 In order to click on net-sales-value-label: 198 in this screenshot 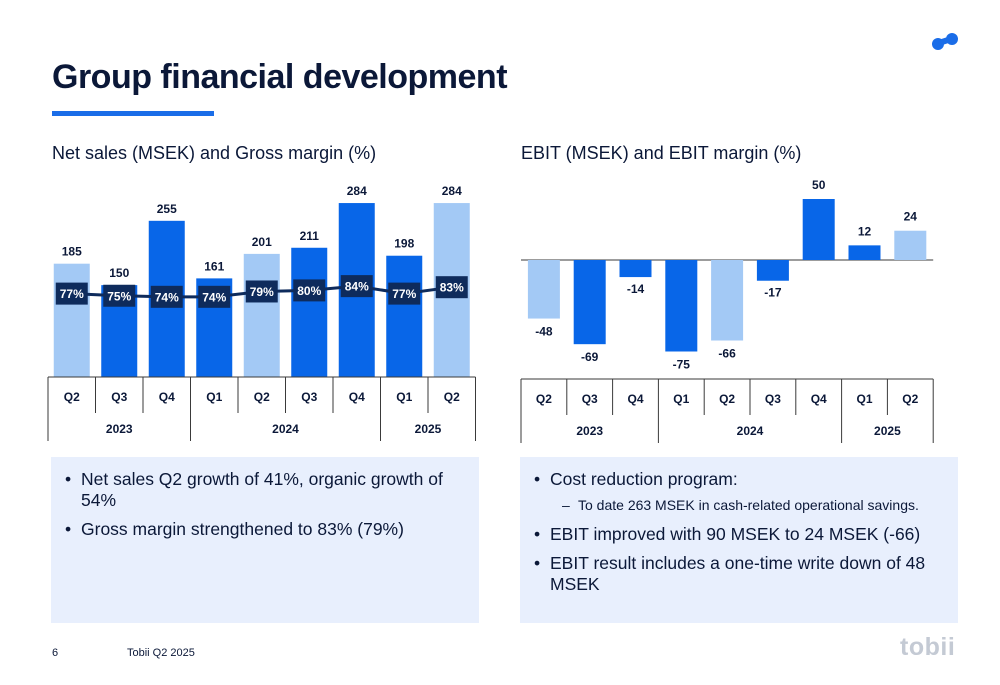, I will do `click(404, 244)`.